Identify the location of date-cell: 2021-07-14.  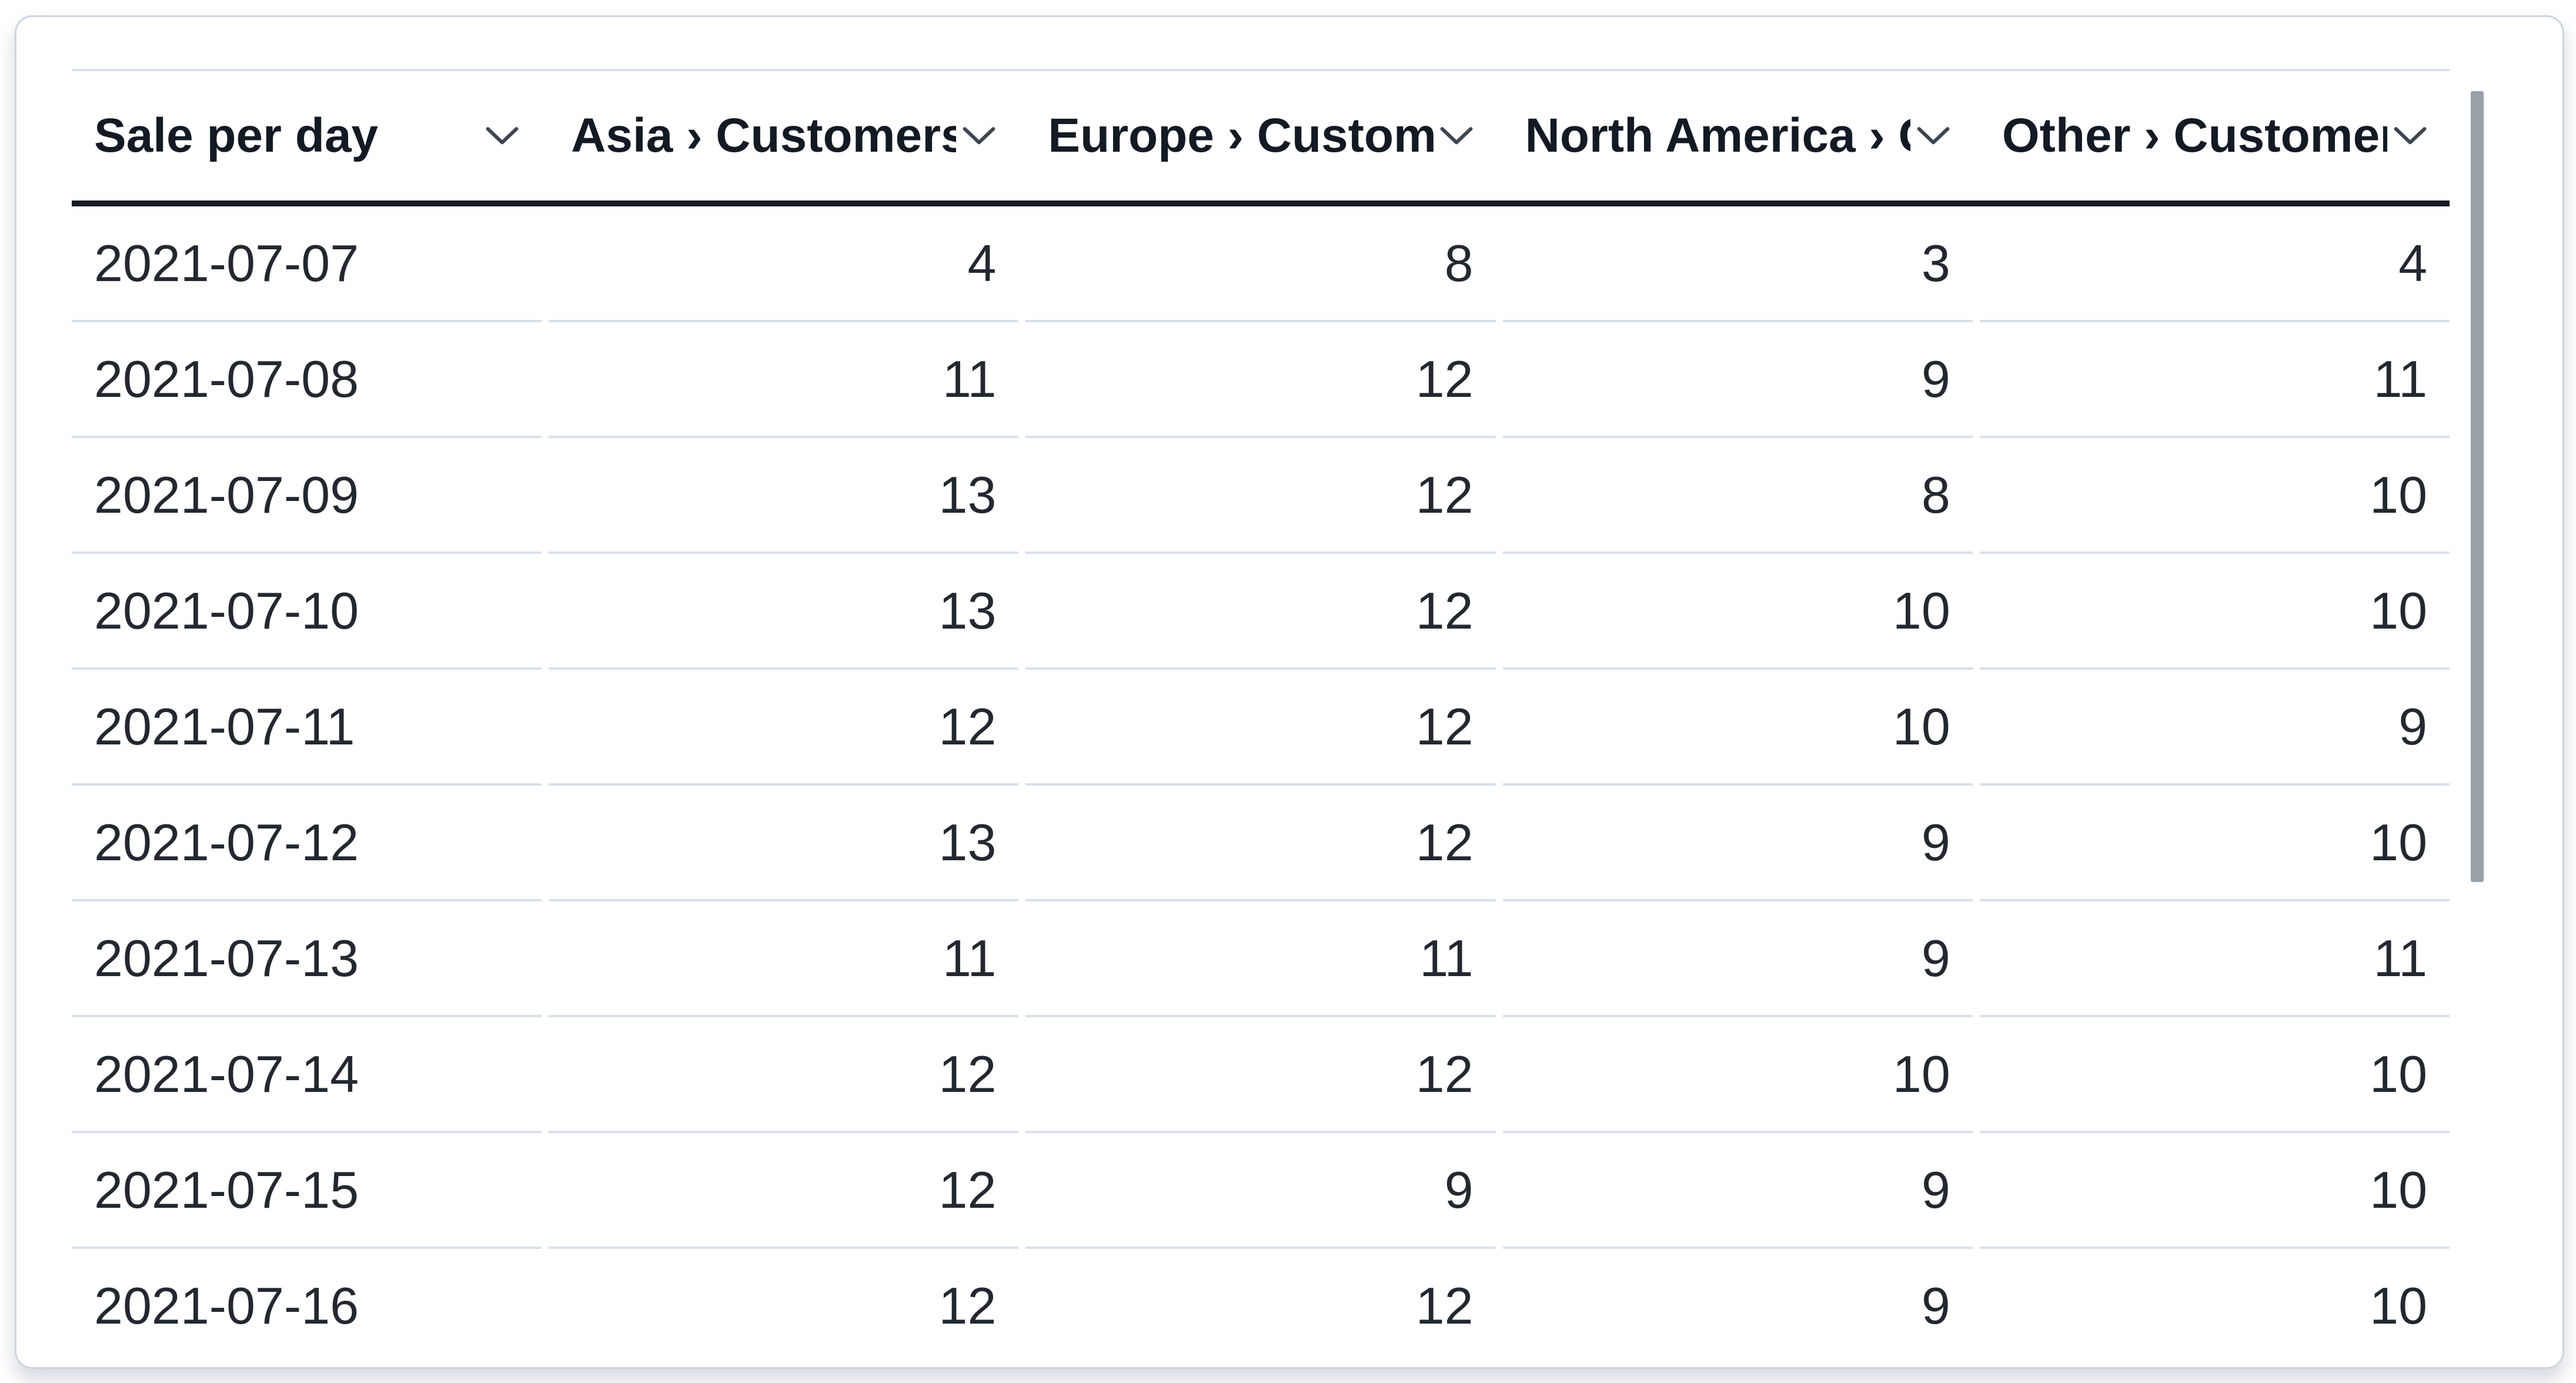
(307, 1075).